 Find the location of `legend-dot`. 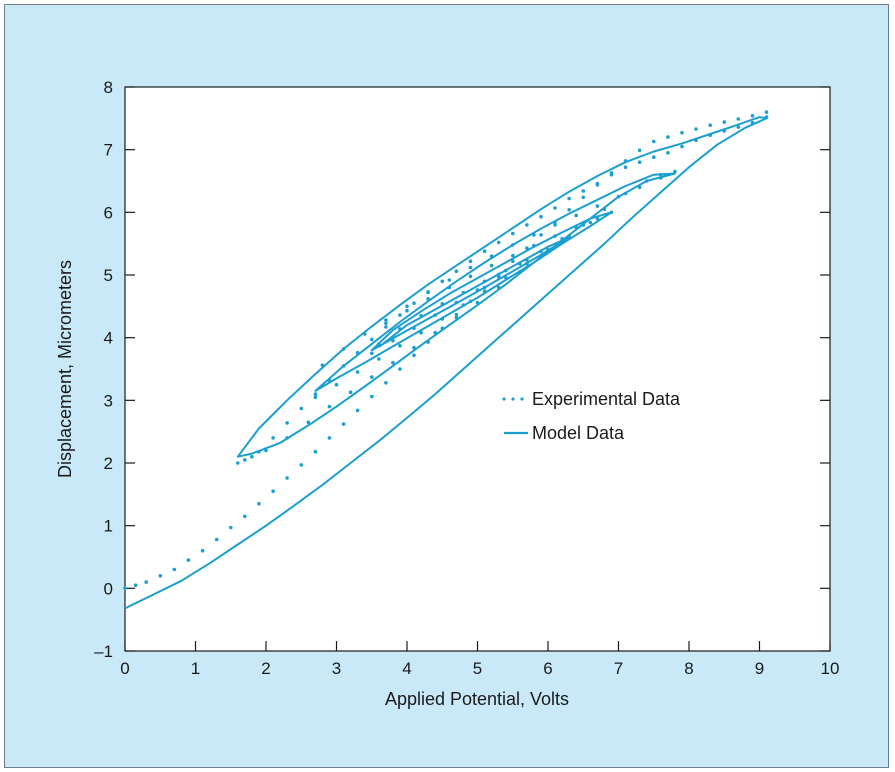

legend-dot is located at coordinates (522, 399).